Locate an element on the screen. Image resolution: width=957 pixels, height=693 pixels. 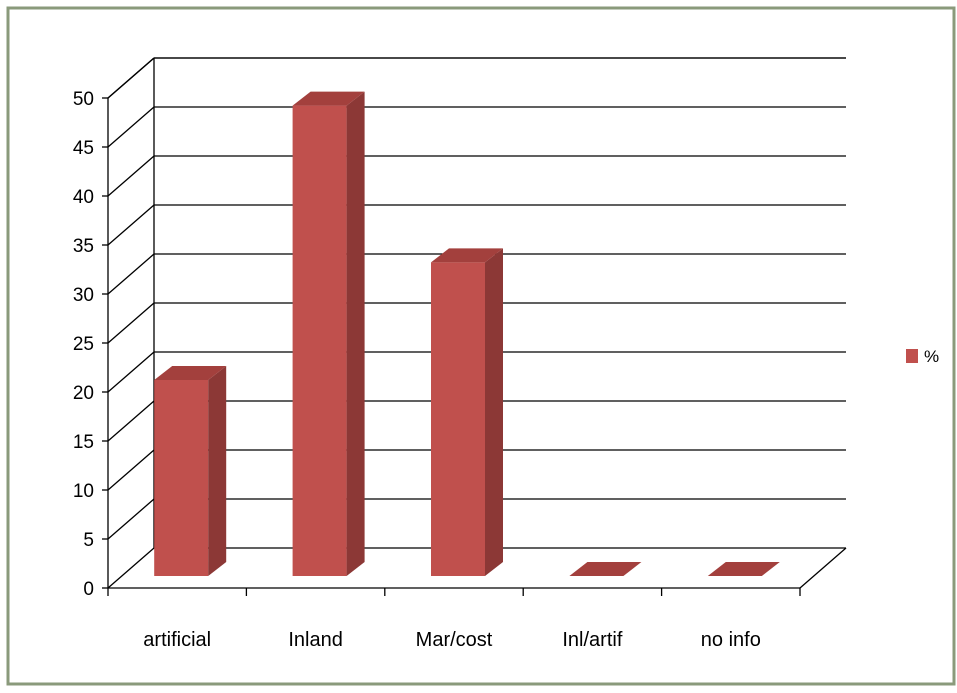
x-tick-label: Inland is located at coordinates (315, 640).